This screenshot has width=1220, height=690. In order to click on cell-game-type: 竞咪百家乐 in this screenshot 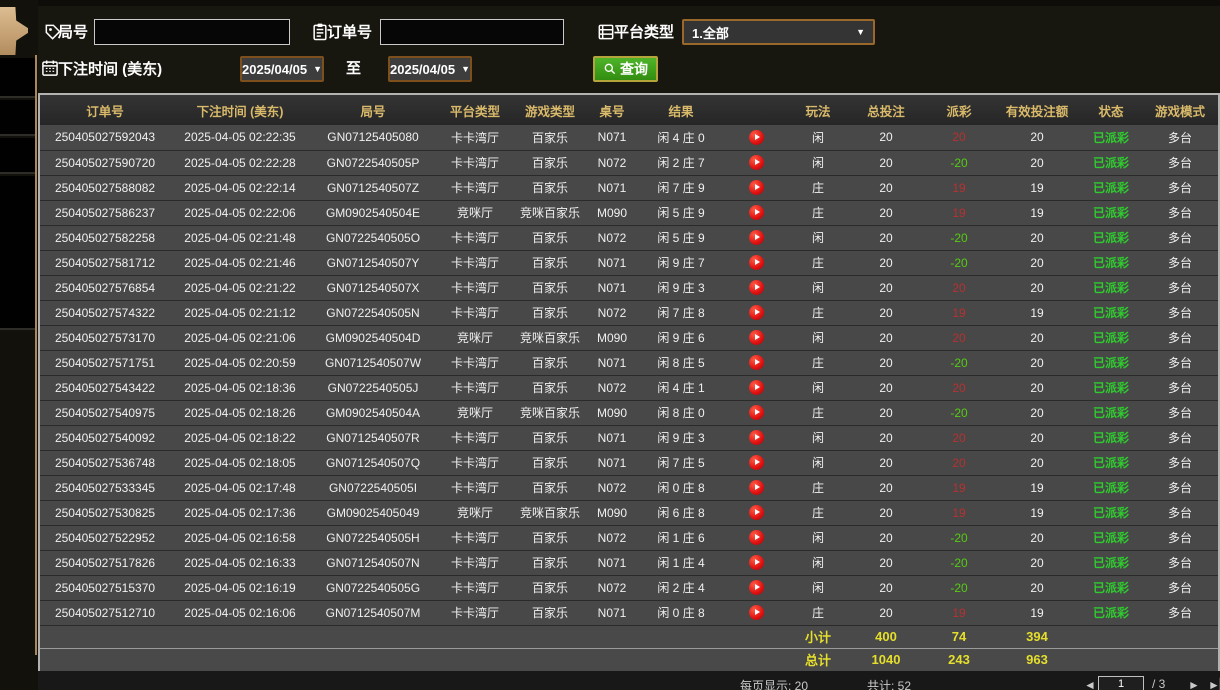, I will do `click(550, 513)`.